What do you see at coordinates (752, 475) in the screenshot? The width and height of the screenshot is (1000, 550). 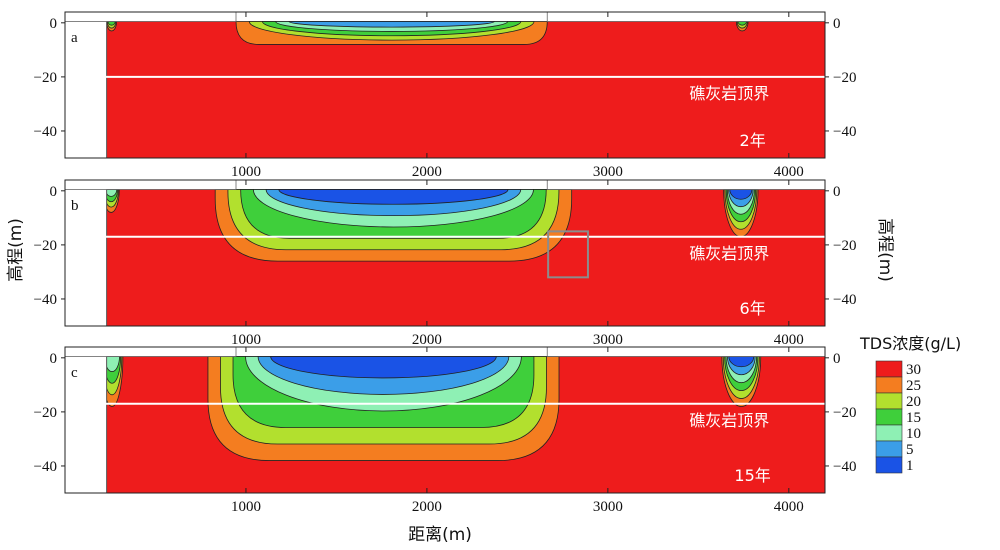 I see `time-label: 15年` at bounding box center [752, 475].